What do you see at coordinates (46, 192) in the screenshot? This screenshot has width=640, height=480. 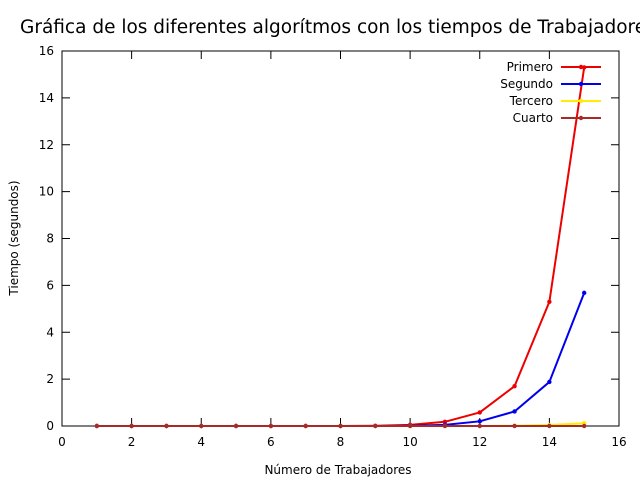 I see `y-tick-label: 10` at bounding box center [46, 192].